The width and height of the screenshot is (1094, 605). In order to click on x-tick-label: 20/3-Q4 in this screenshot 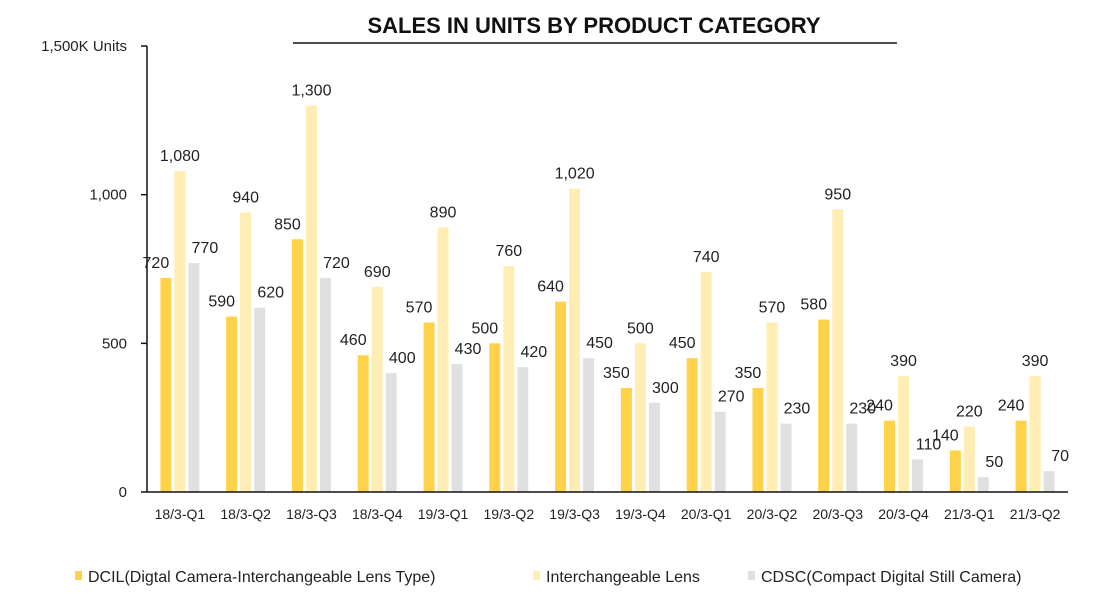, I will do `click(903, 514)`.